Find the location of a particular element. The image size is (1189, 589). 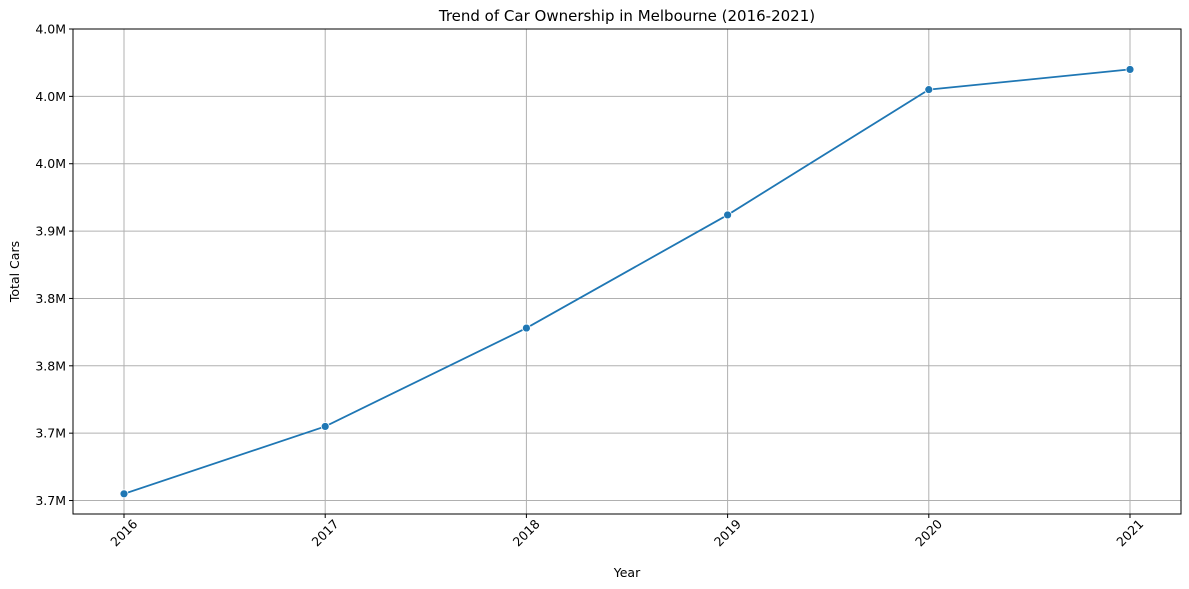

x-tick-label: 2021 is located at coordinates (1129, 532).